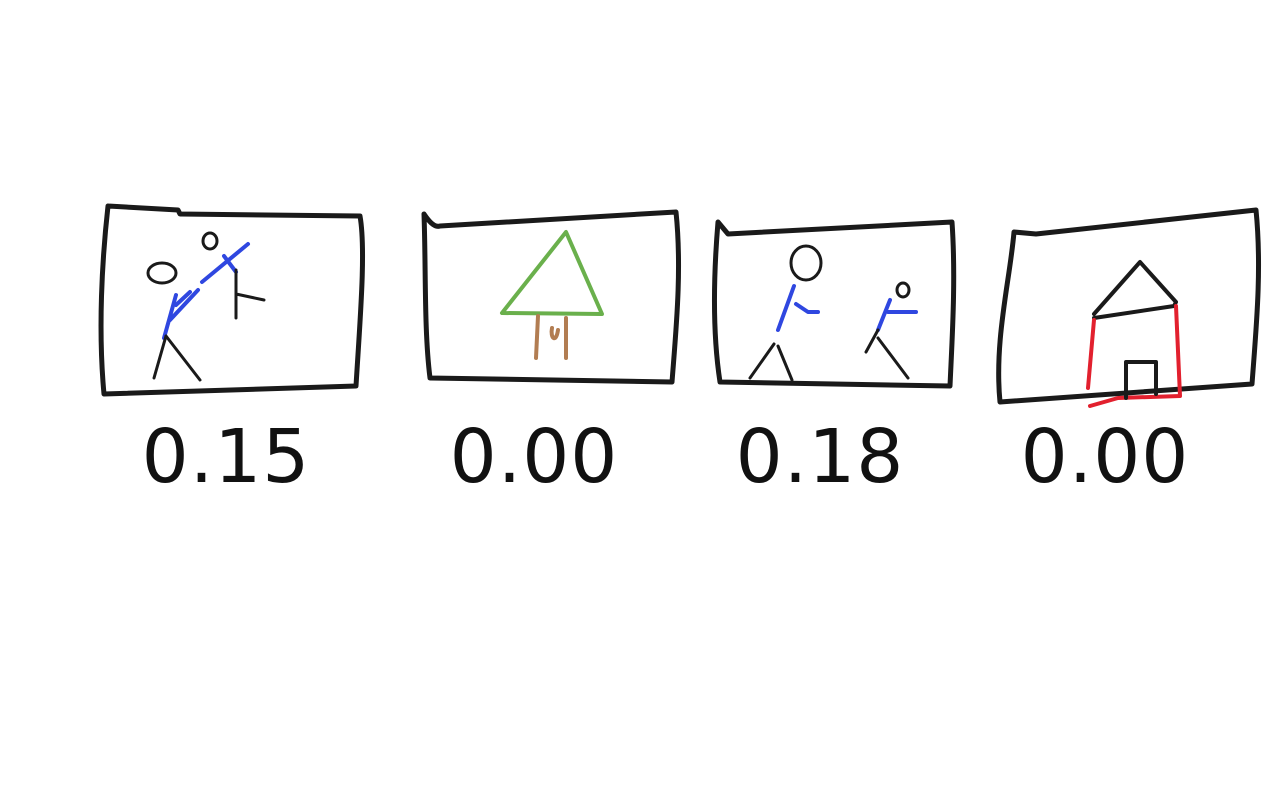 This screenshot has width=1280, height=800. What do you see at coordinates (1134, 356) in the screenshot?
I see `house-walls` at bounding box center [1134, 356].